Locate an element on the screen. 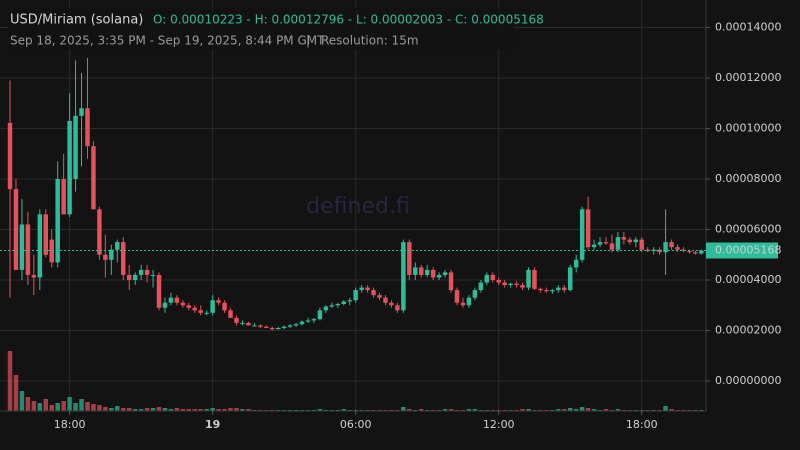  x-tick-label: 06:00 is located at coordinates (356, 424).